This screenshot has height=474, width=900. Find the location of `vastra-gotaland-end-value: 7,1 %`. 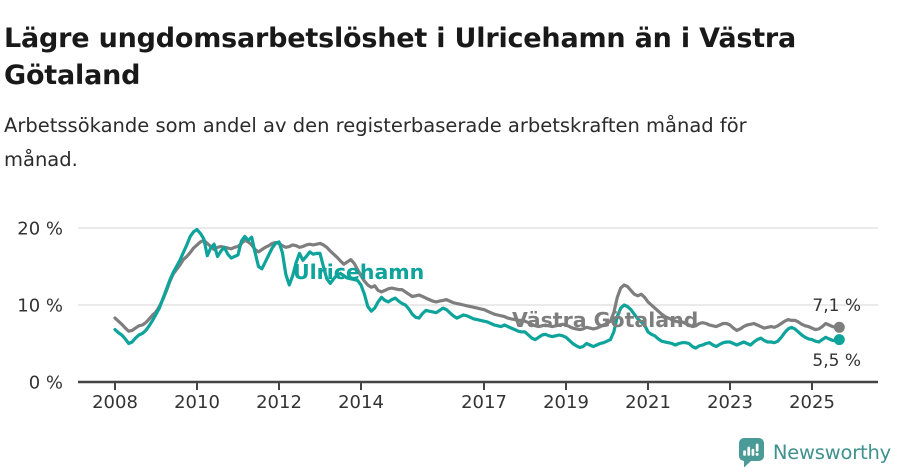

vastra-gotaland-end-value: 7,1 % is located at coordinates (836, 306).